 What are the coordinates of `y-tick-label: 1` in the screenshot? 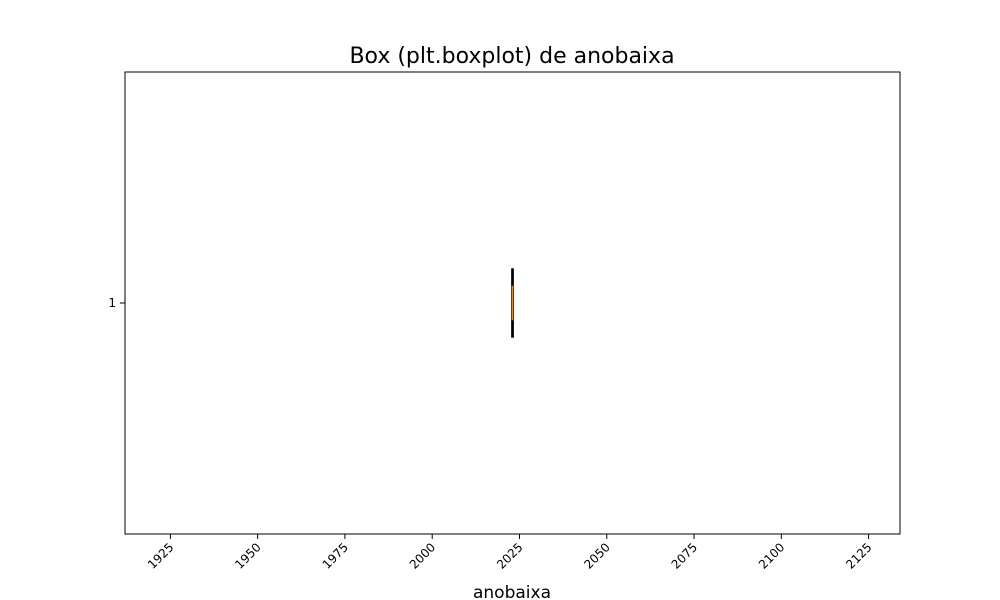 It's located at (112, 303).